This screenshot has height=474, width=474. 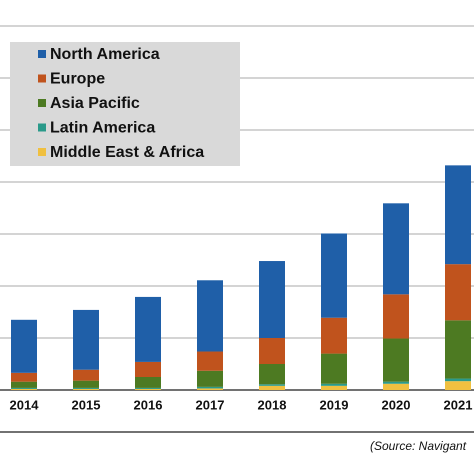 What do you see at coordinates (396, 404) in the screenshot?
I see `x-tick-label: 2020` at bounding box center [396, 404].